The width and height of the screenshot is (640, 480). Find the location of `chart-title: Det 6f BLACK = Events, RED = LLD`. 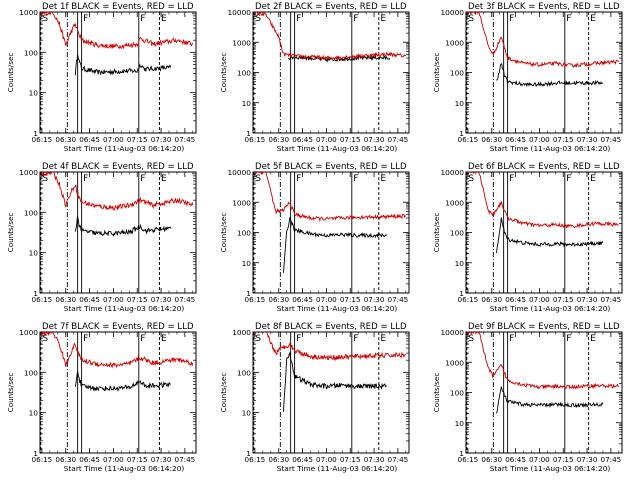

chart-title: Det 6f BLACK = Events, RED = LLD is located at coordinates (544, 167).